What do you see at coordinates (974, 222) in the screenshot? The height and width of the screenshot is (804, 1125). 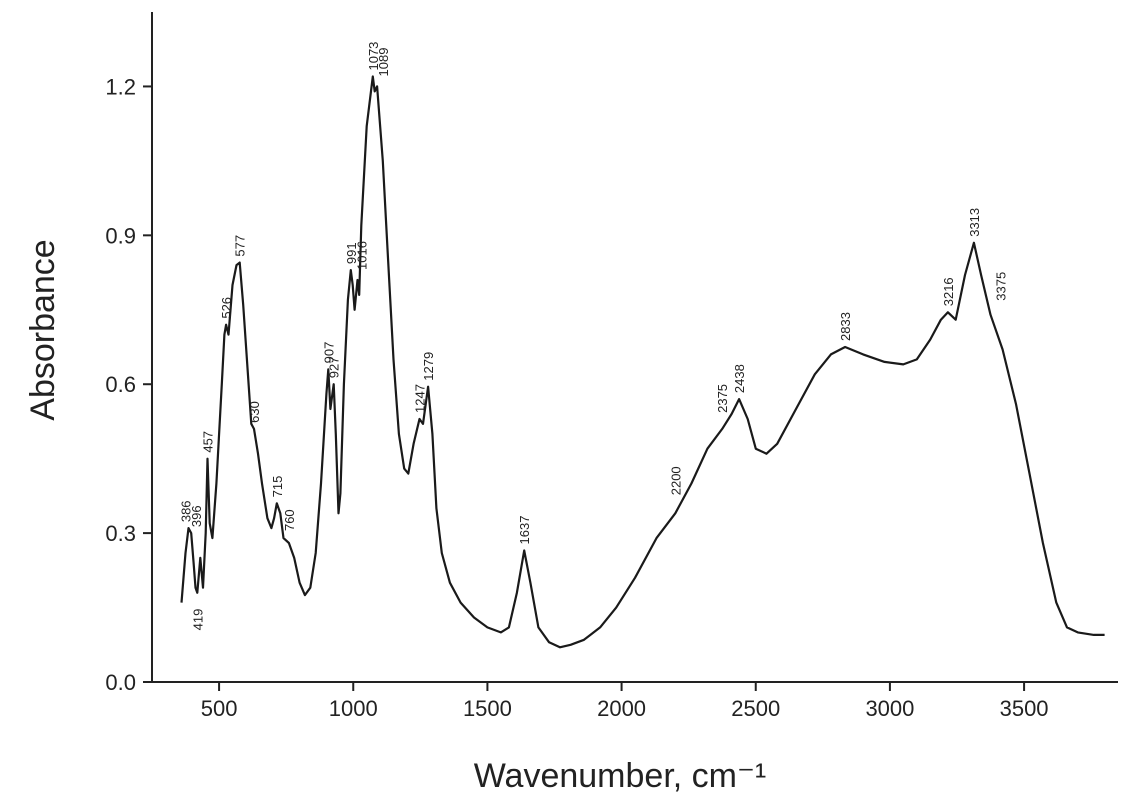 I see `peak-label: 3313` at bounding box center [974, 222].